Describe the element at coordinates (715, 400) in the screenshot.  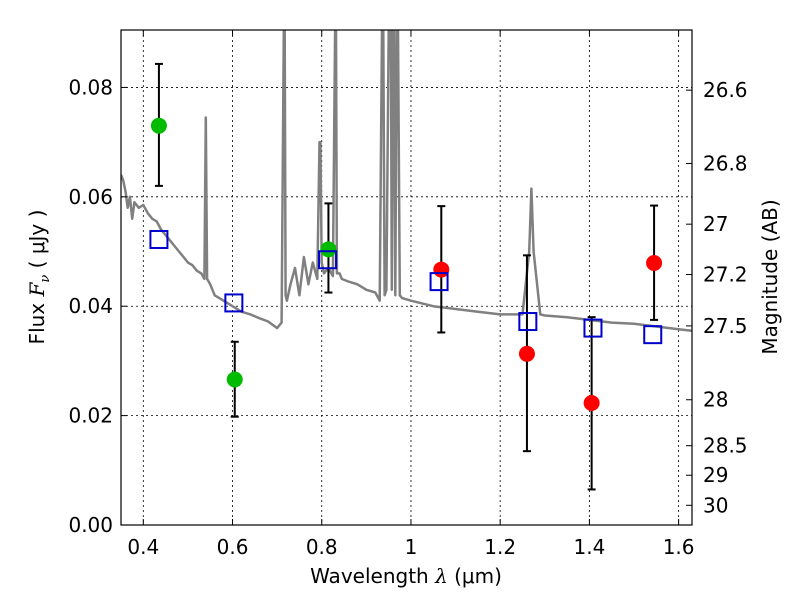
I see `mag-tick-label: 28` at that location.